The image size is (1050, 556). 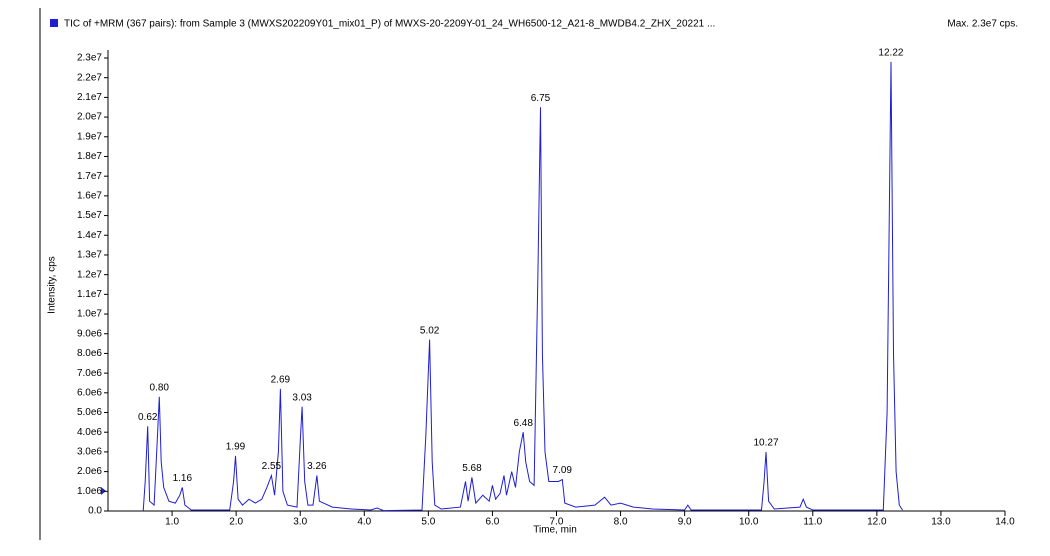 What do you see at coordinates (89, 235) in the screenshot?
I see `y-tick-label: 1.4e7` at bounding box center [89, 235].